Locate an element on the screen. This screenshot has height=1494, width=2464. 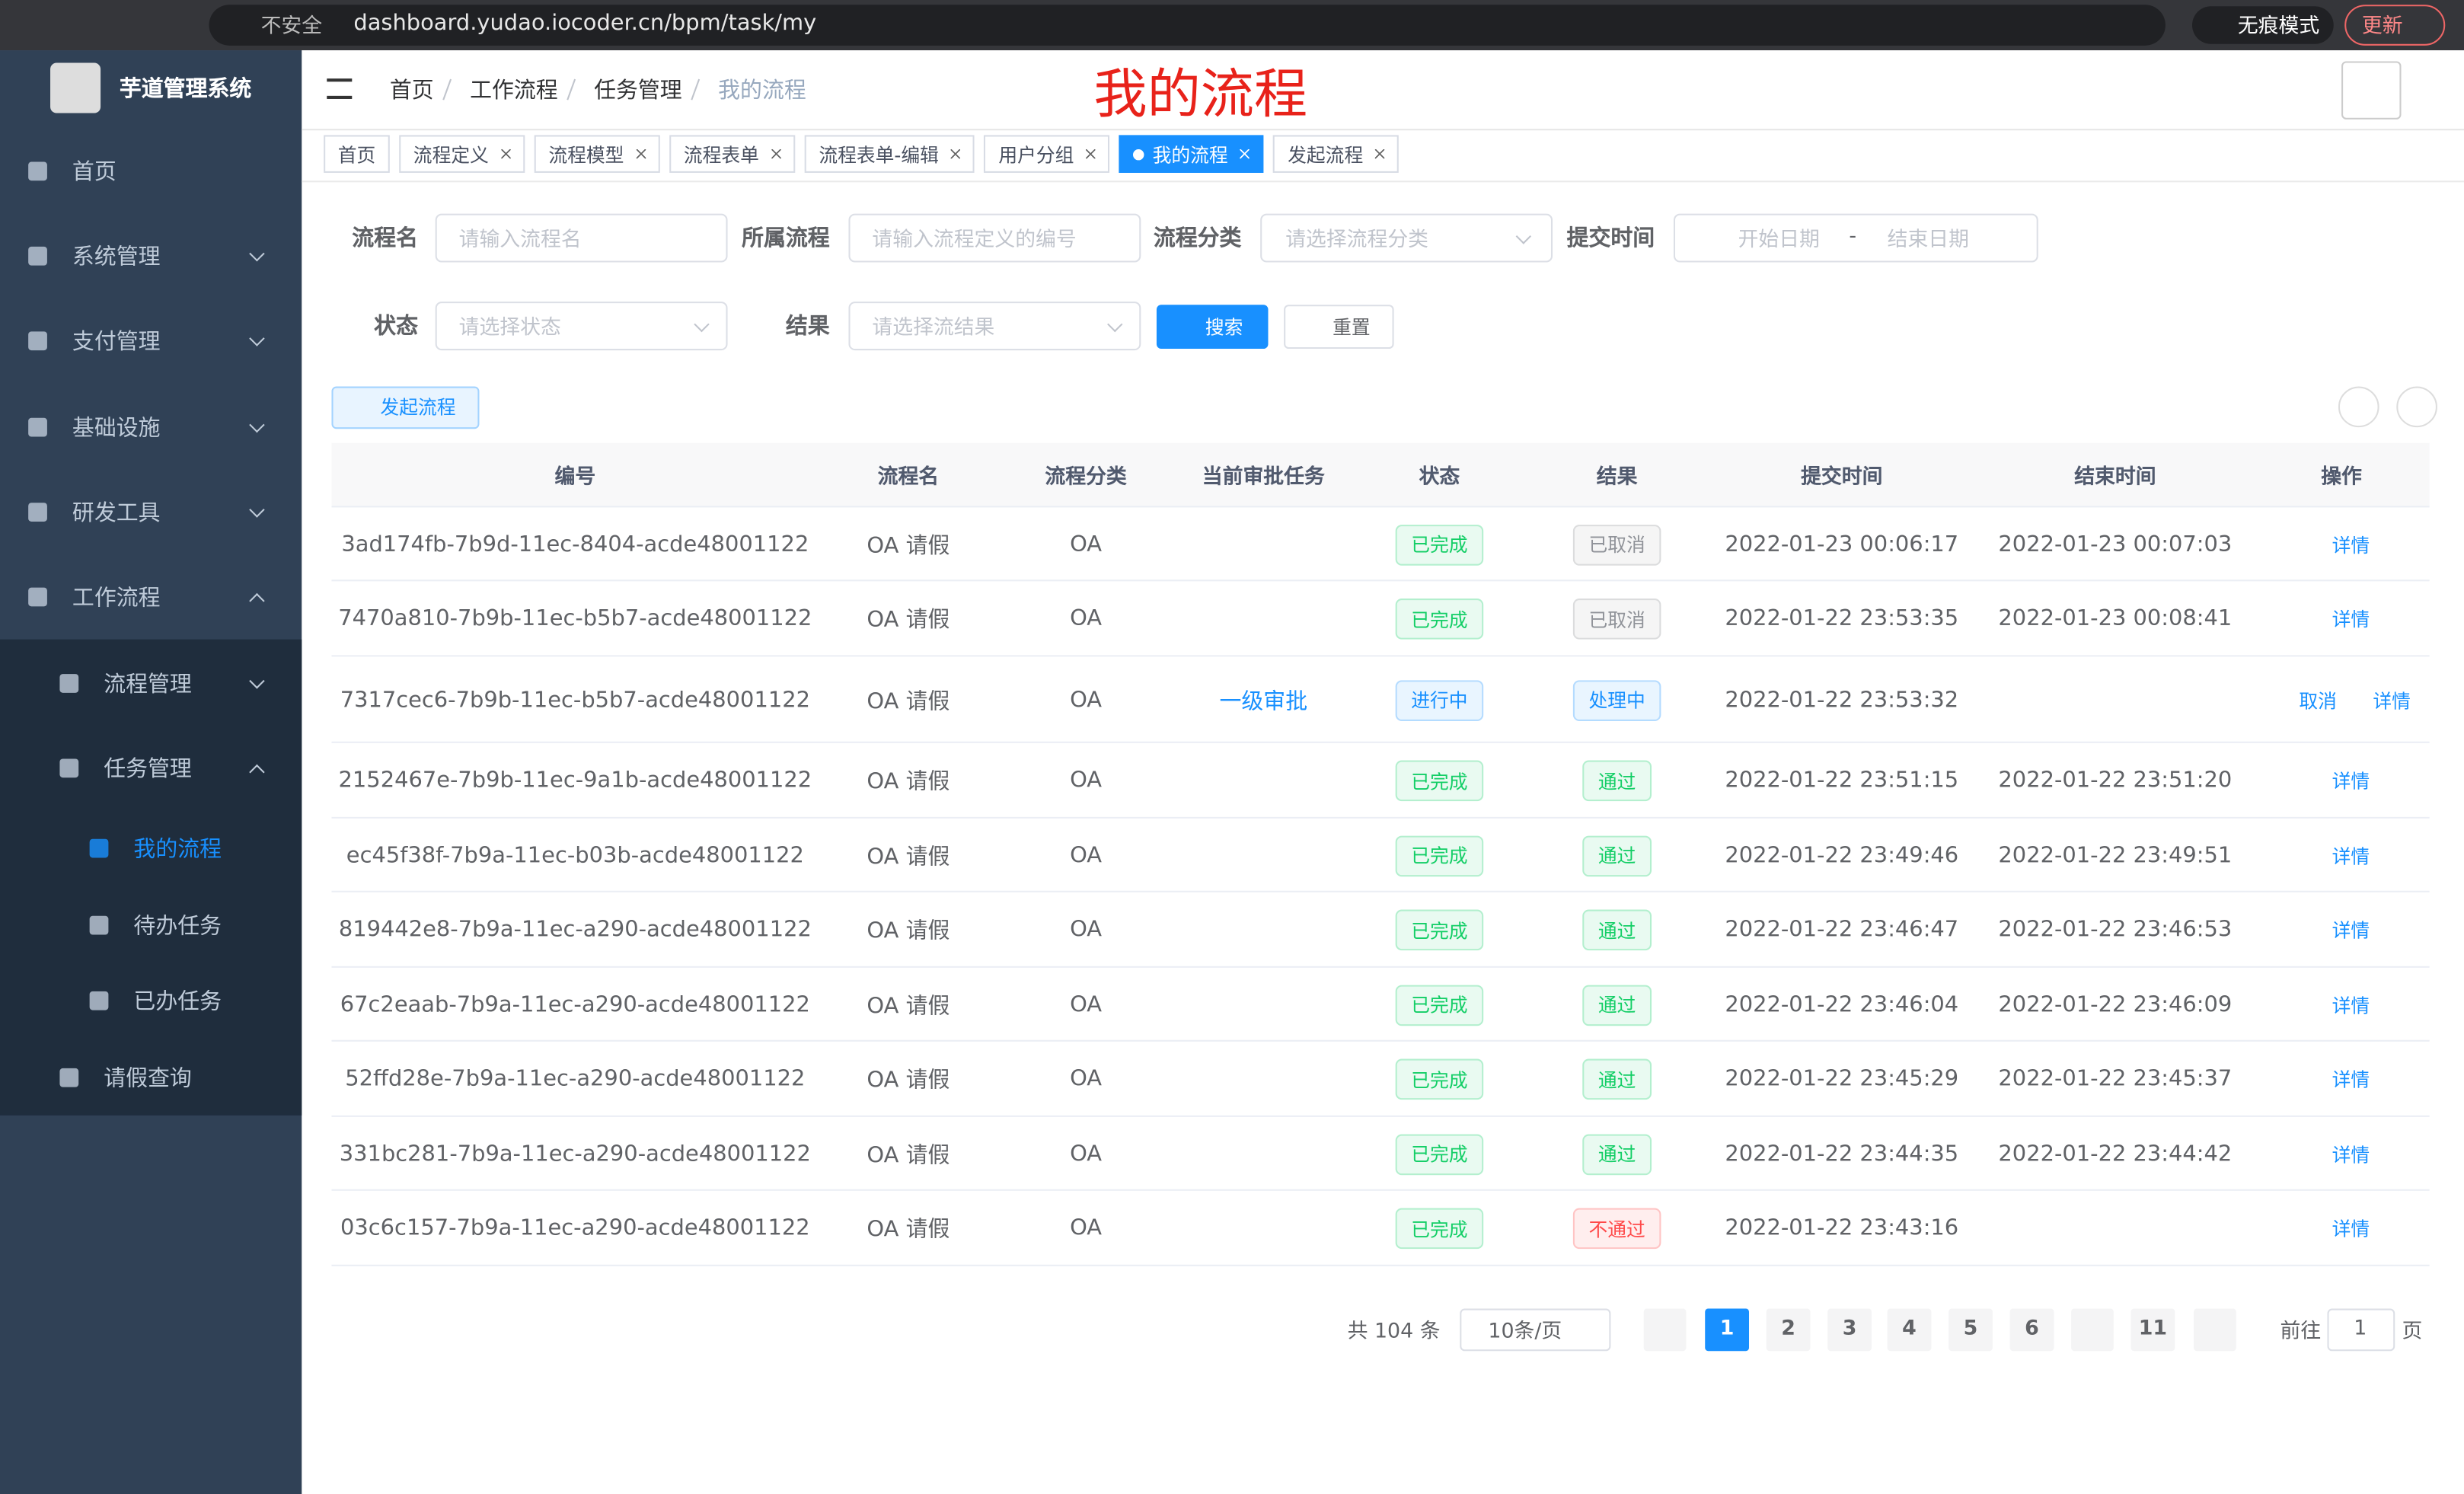
action-link: 取消 is located at coordinates (2318, 700).